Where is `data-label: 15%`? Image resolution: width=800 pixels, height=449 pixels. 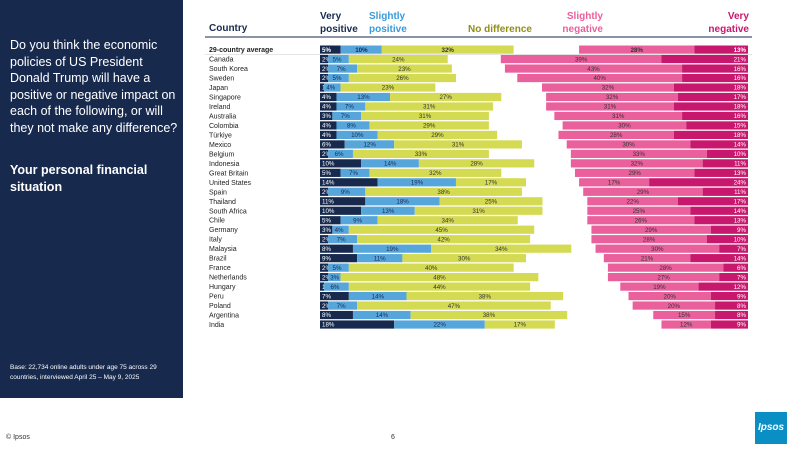
data-label: 15% is located at coordinates (684, 315).